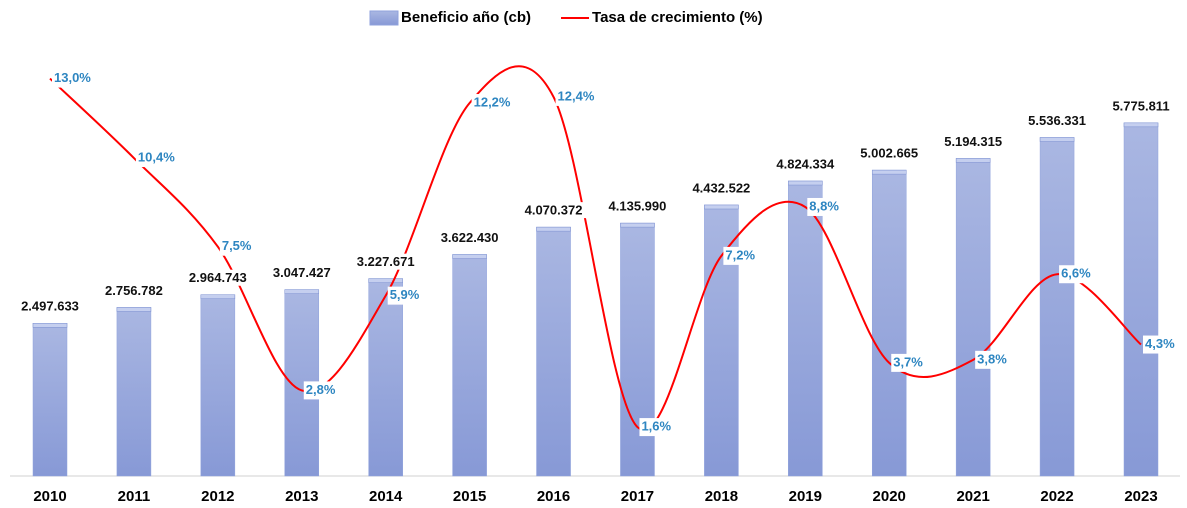  I want to click on bar-value-label: 5.775.811, so click(1140, 105).